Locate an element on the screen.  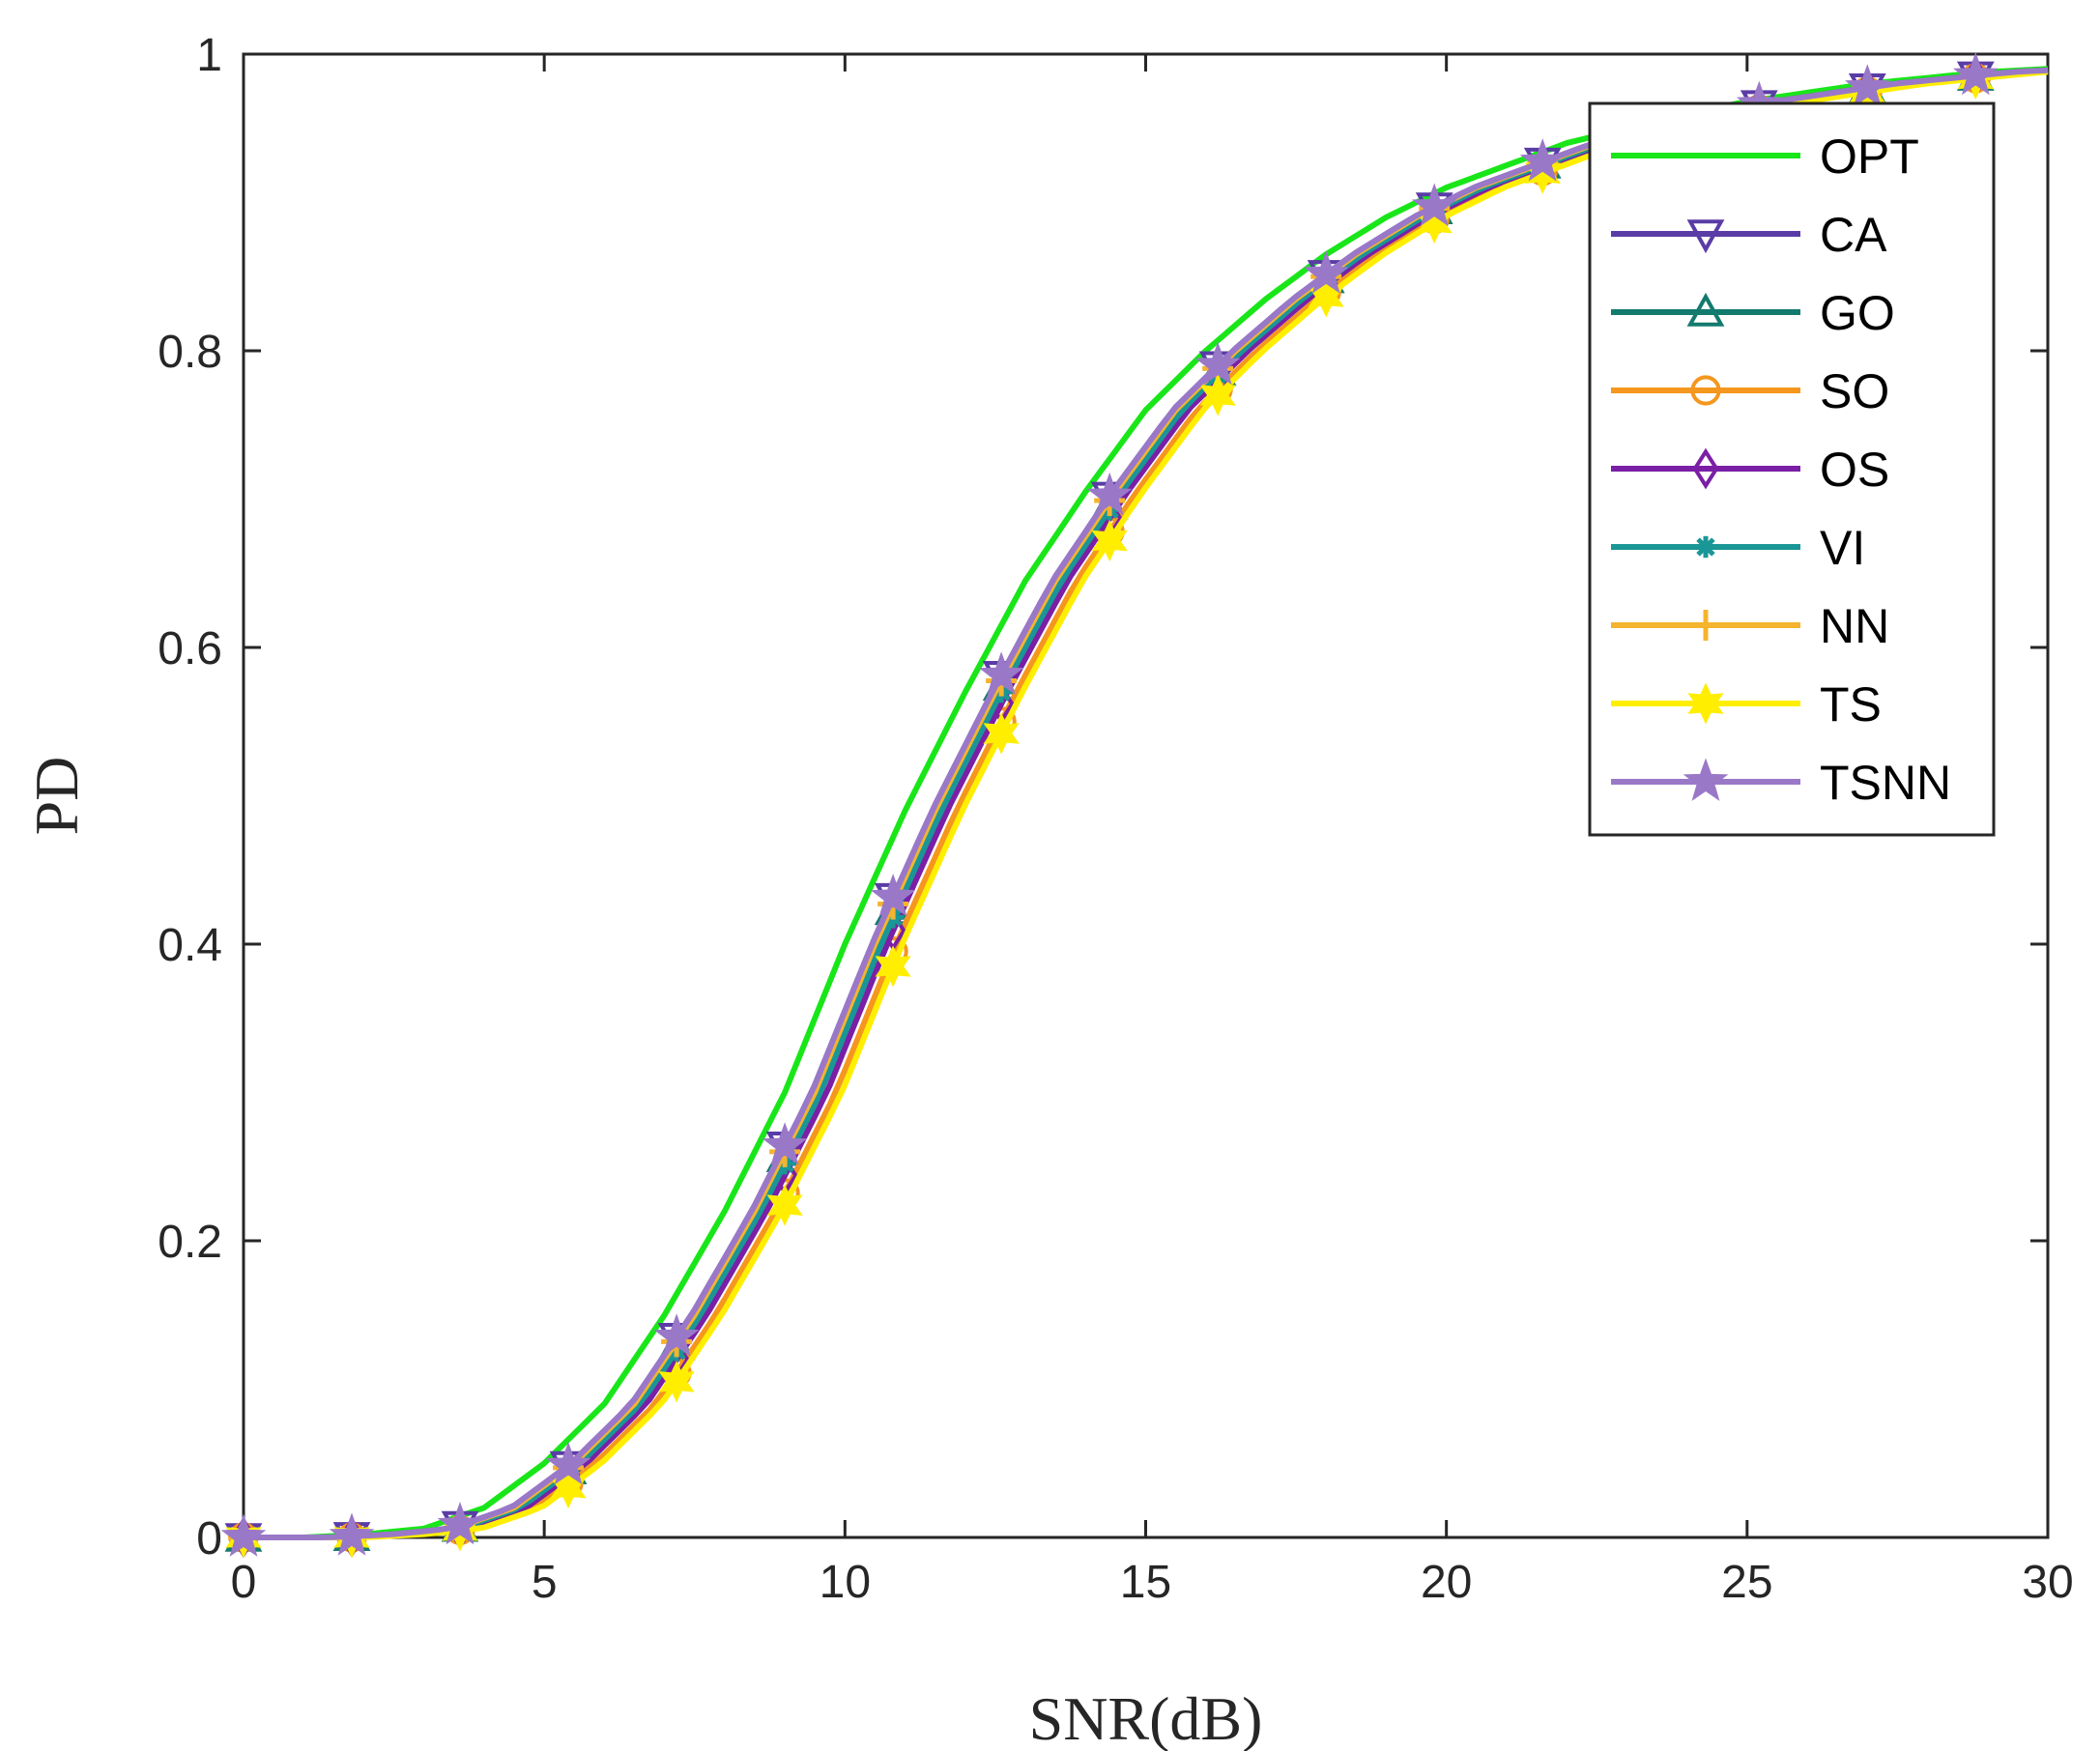
asterisk-stroke is located at coordinates (1705, 547).